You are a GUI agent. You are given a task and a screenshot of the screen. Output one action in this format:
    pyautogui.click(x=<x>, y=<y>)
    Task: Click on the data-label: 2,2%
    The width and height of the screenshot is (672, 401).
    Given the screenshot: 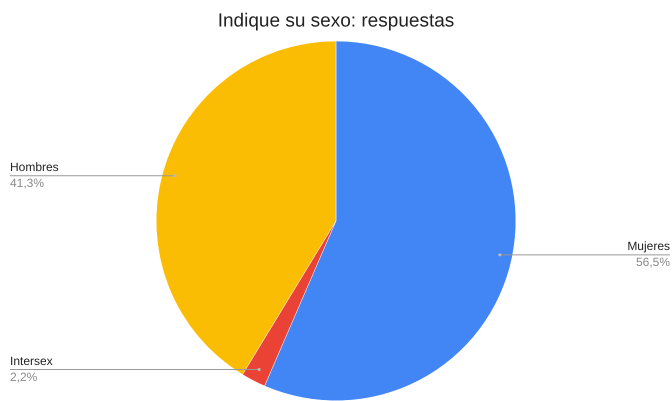 What is the action you would take?
    pyautogui.click(x=24, y=377)
    